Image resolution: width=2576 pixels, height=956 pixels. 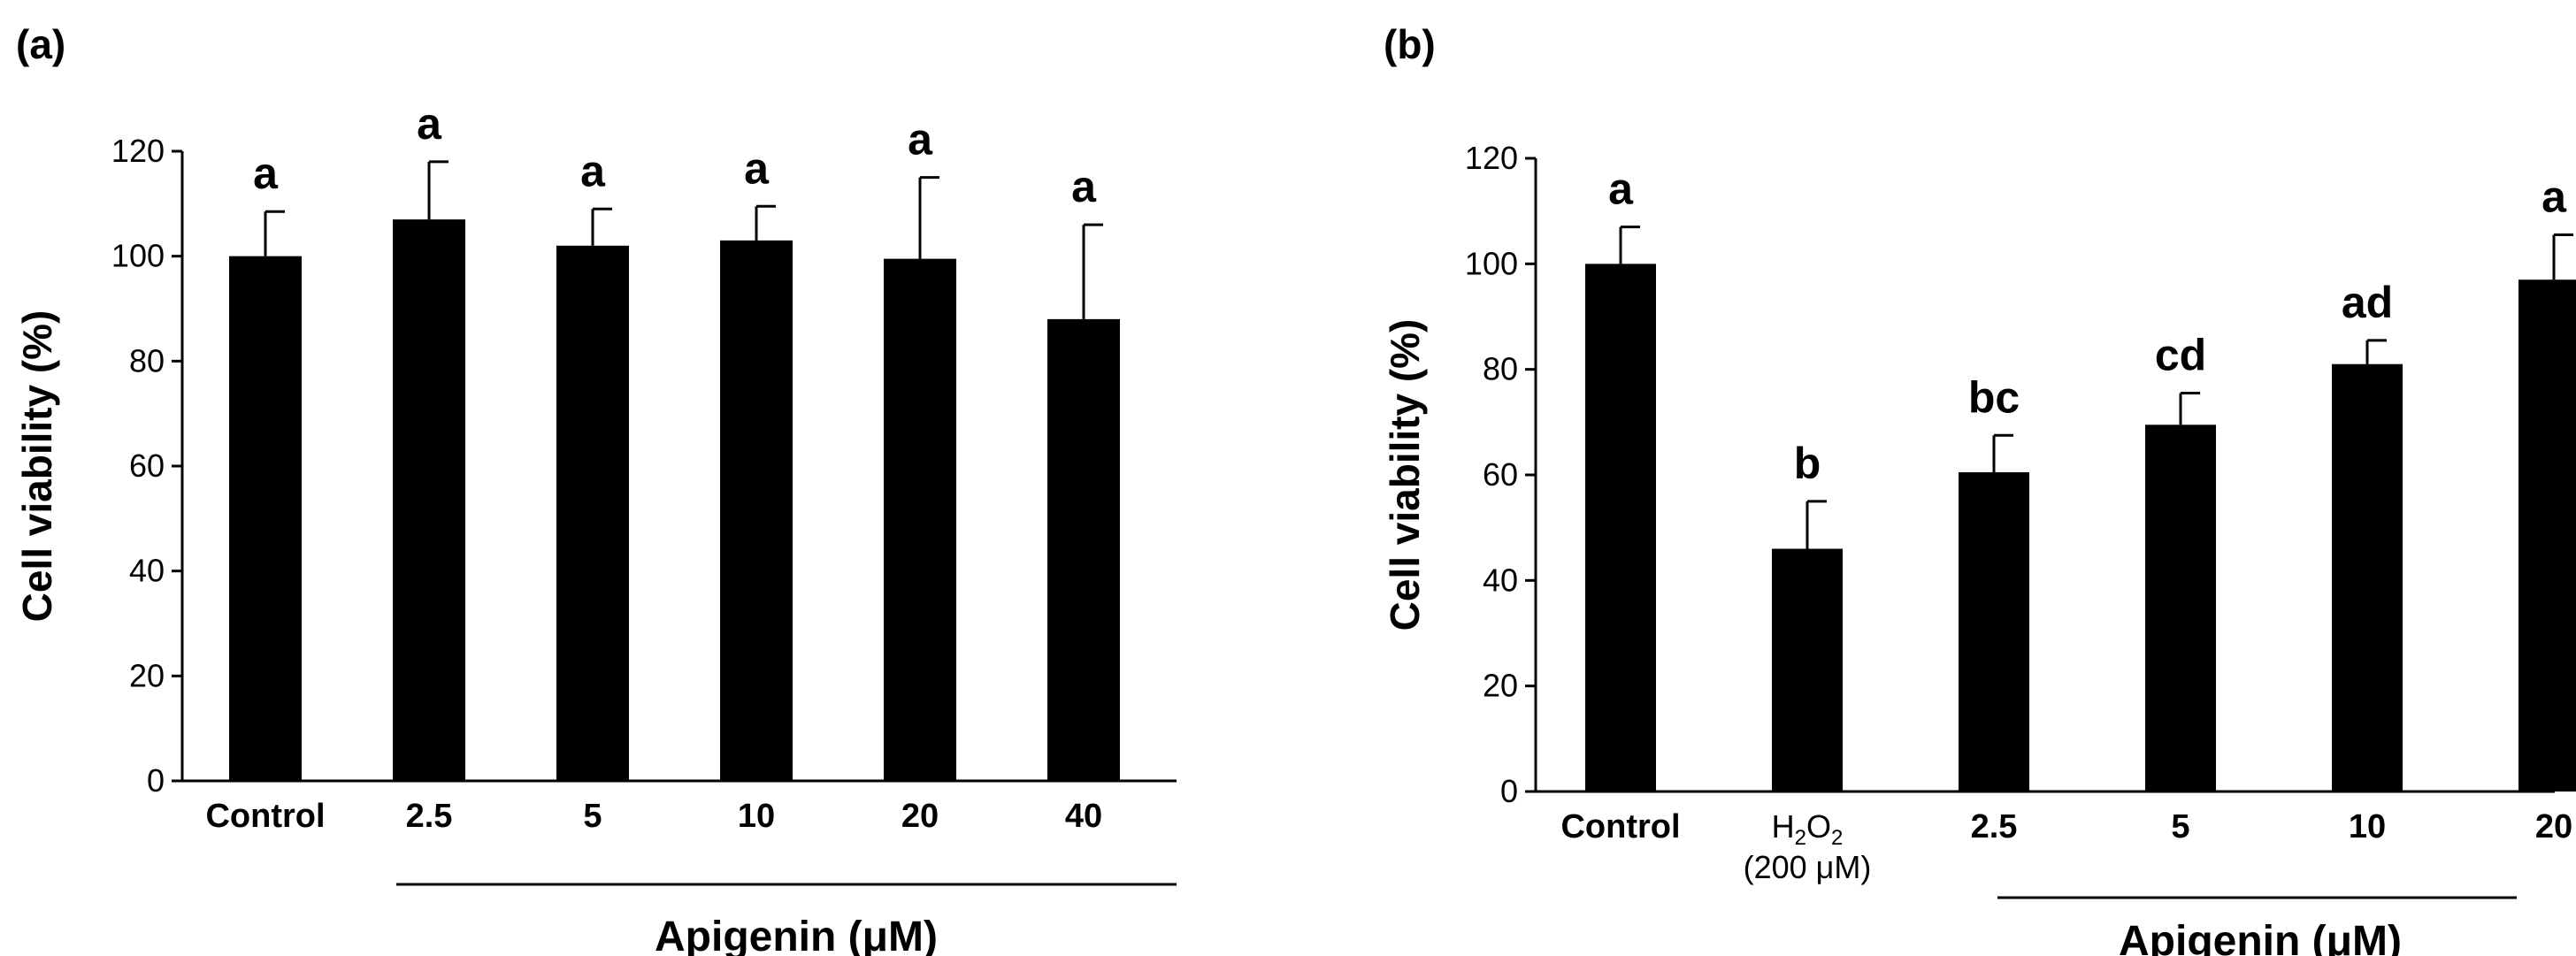 I want to click on significance-letter: b, so click(x=1807, y=463).